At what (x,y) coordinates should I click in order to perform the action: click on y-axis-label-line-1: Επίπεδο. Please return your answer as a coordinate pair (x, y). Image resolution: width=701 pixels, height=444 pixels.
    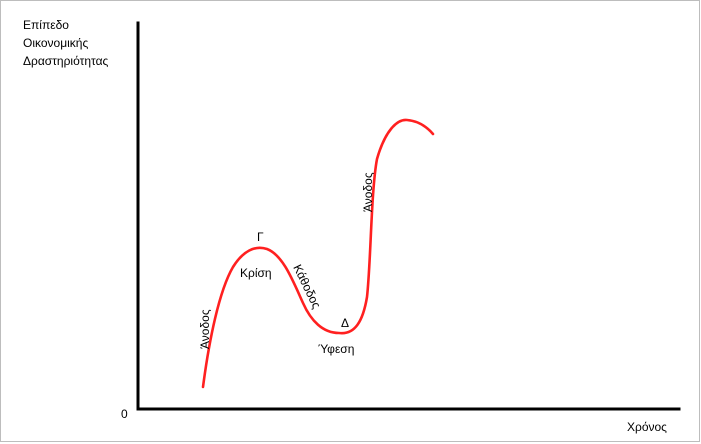
    Looking at the image, I should click on (46, 25).